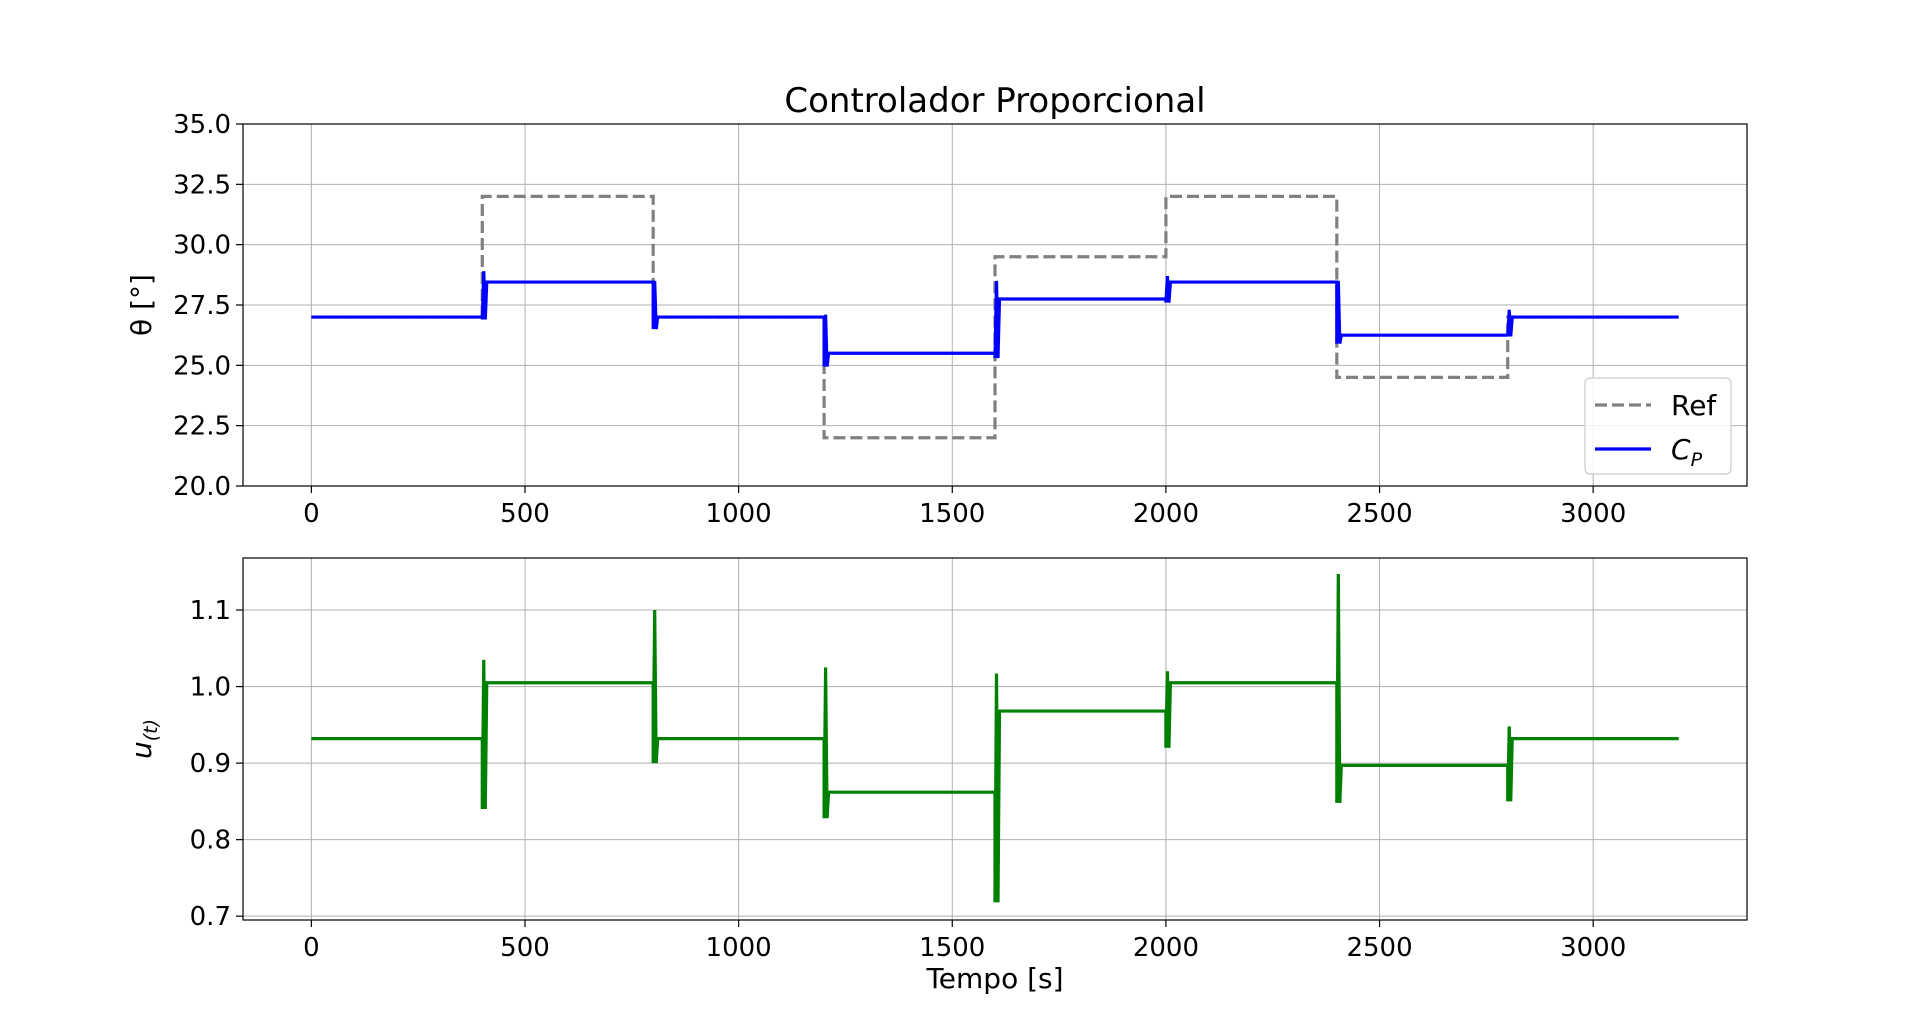 The width and height of the screenshot is (1920, 1023). What do you see at coordinates (141, 305) in the screenshot?
I see `top-y-axis-label: θ [°]` at bounding box center [141, 305].